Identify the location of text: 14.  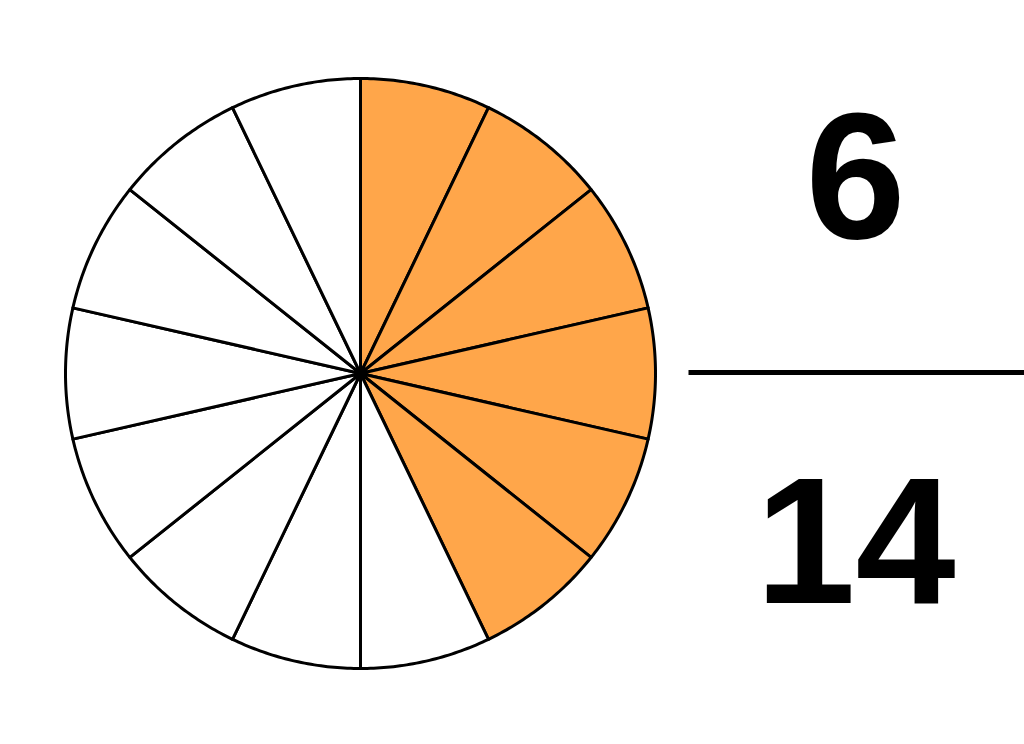
(855, 540).